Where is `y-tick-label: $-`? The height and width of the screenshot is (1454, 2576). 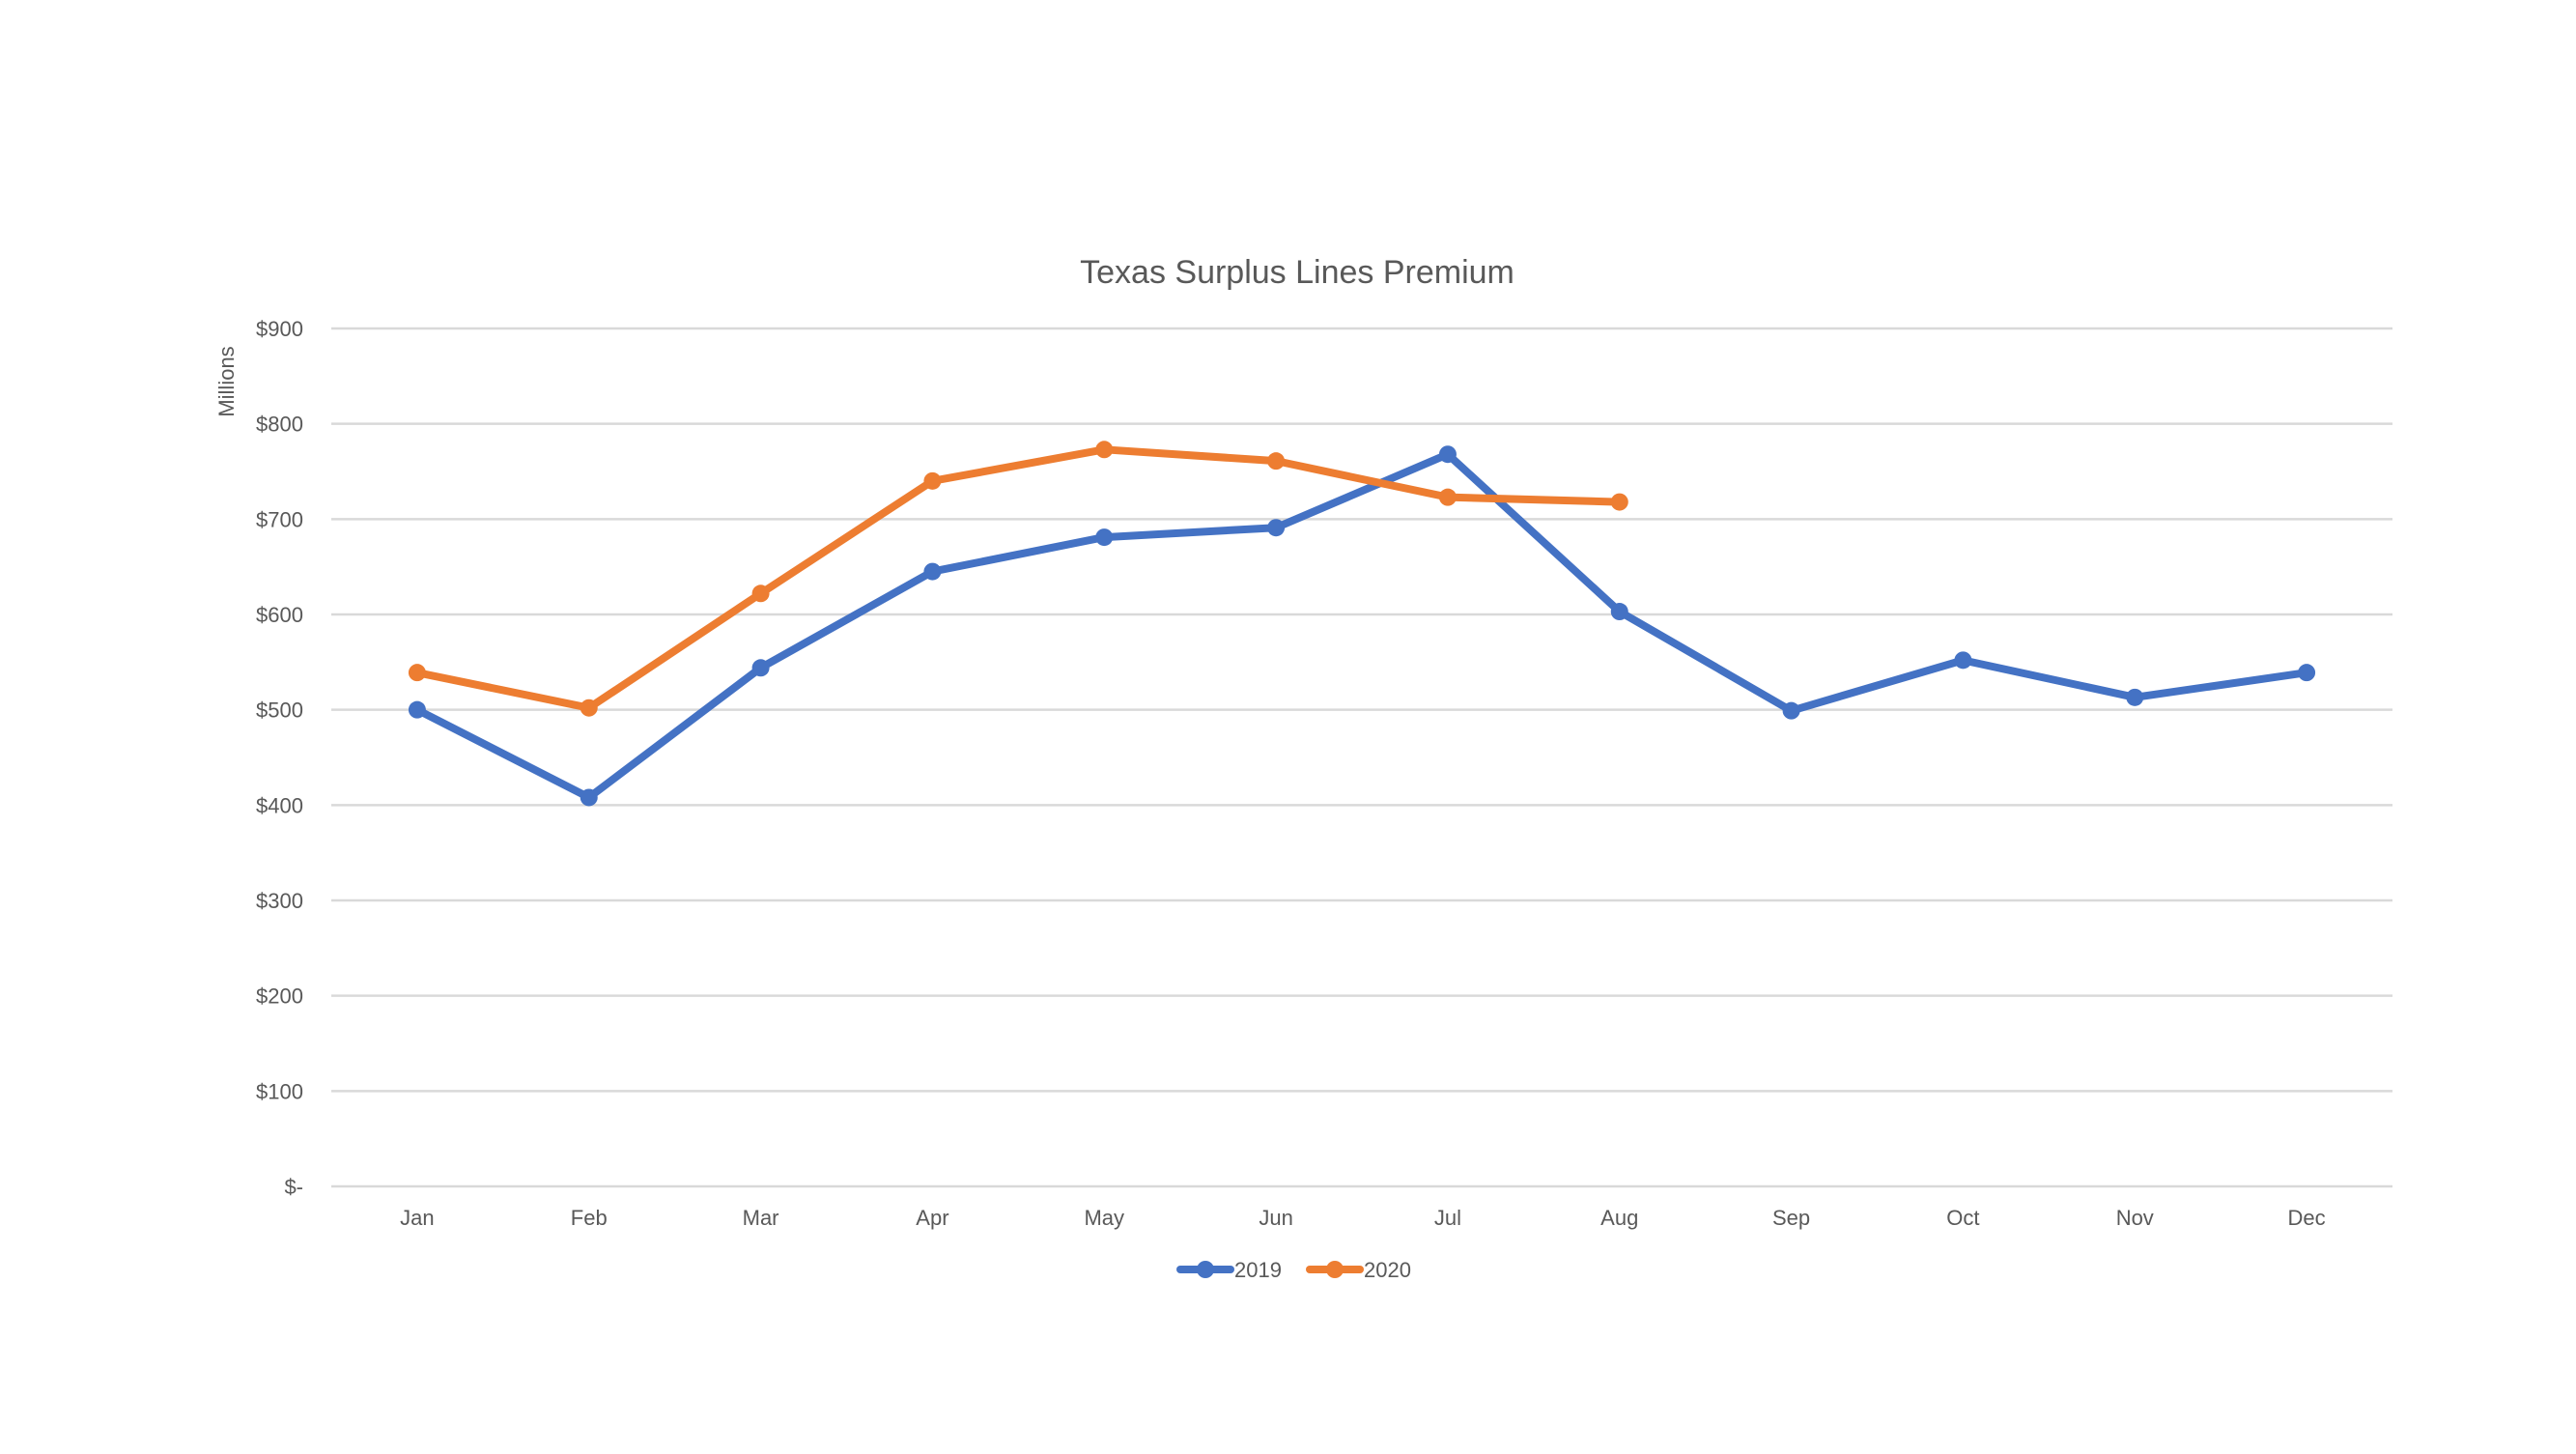
y-tick-label: $- is located at coordinates (293, 1187).